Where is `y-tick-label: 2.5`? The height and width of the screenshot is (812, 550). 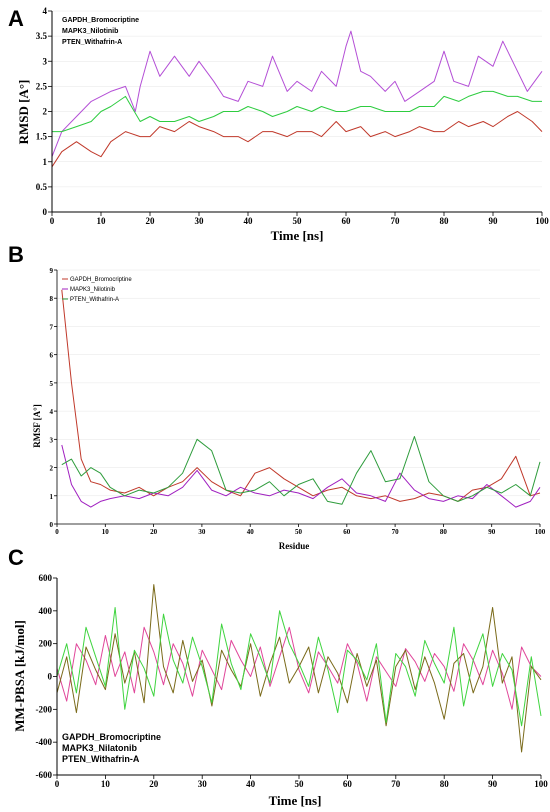 y-tick-label: 2.5 is located at coordinates (42, 86).